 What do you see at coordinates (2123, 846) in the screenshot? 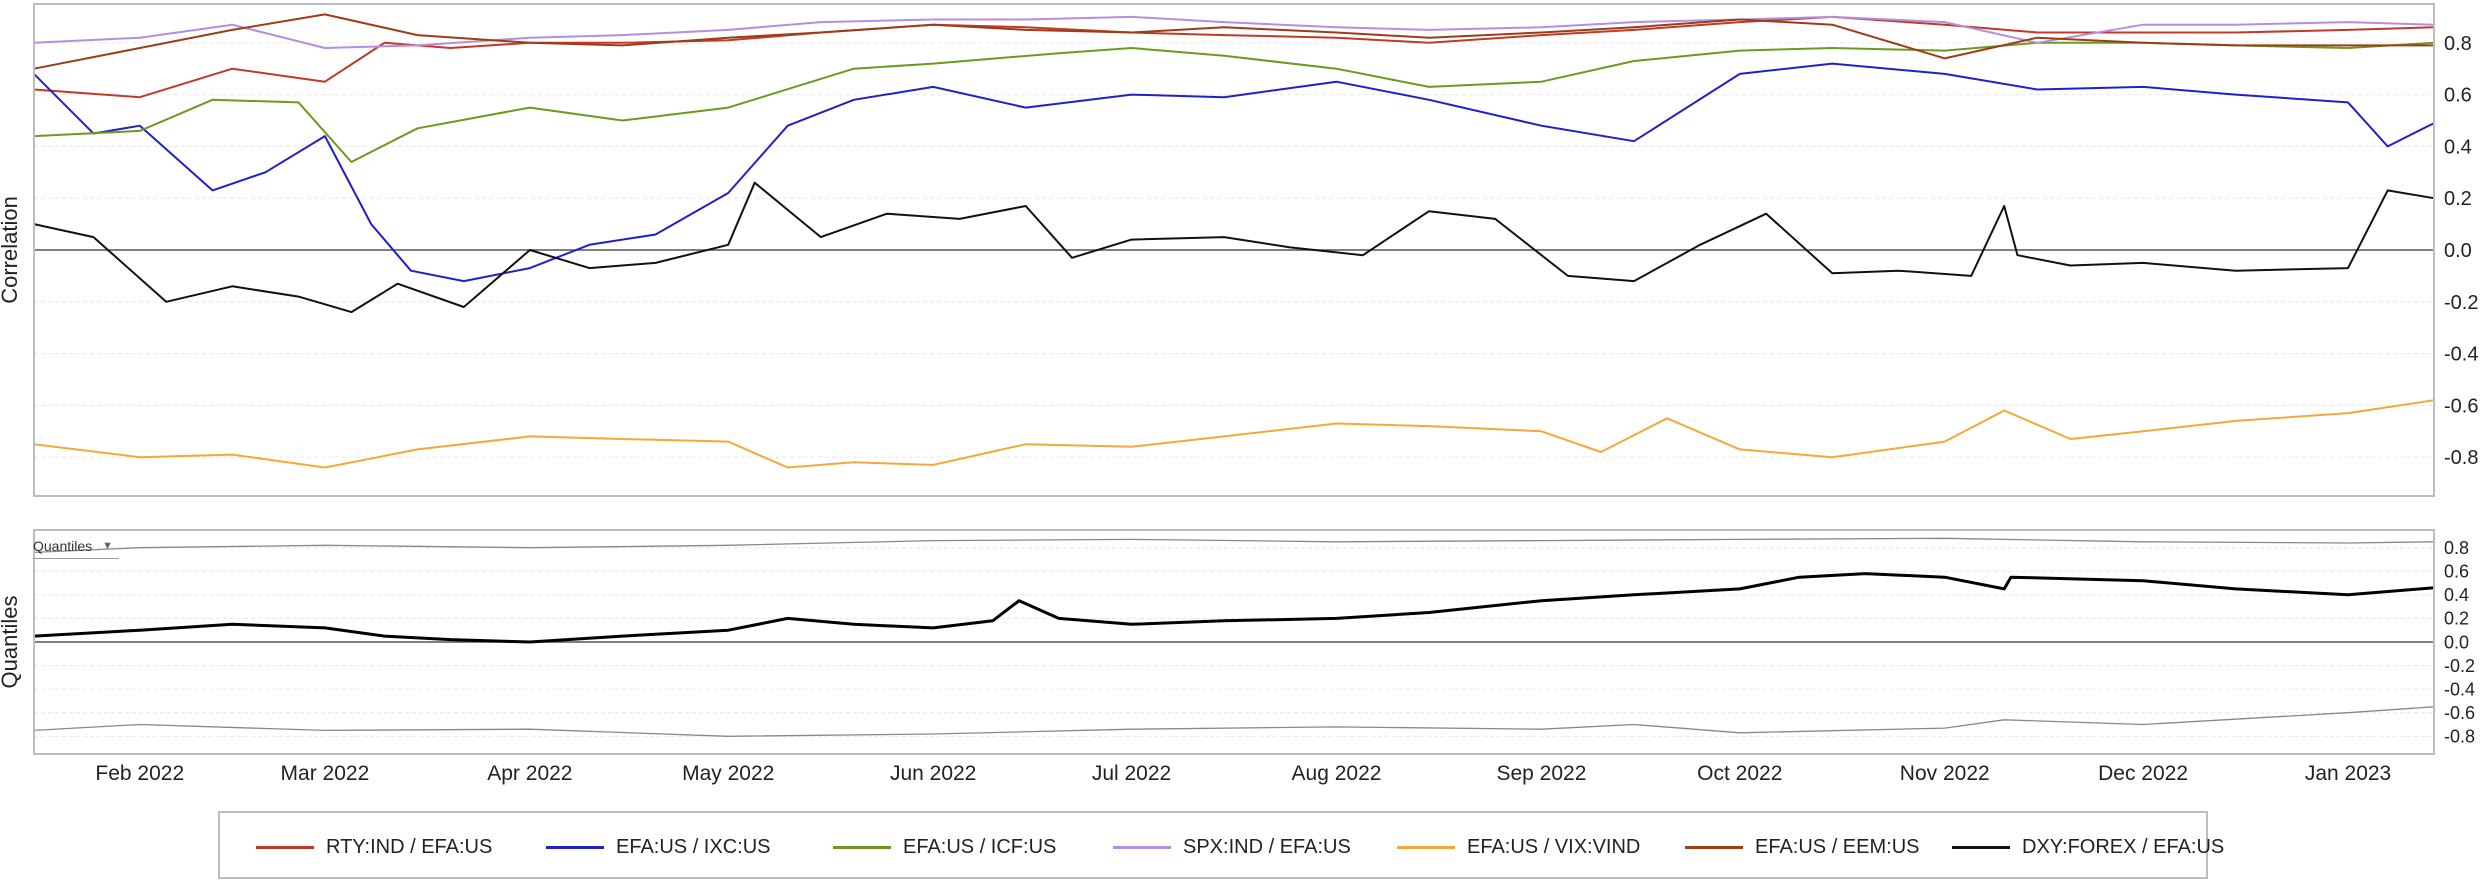
I see `legend-label: DXY:FOREX / EFA:US` at bounding box center [2123, 846].